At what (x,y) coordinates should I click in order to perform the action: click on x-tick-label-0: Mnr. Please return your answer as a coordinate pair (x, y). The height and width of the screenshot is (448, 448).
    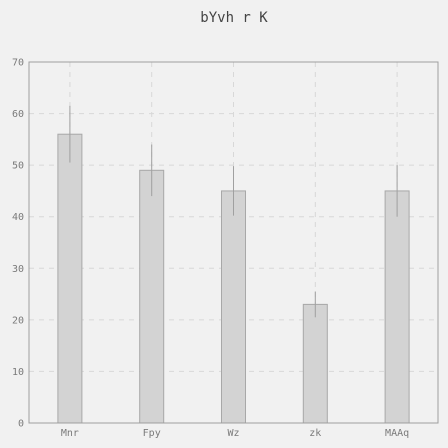
    Looking at the image, I should click on (70, 433).